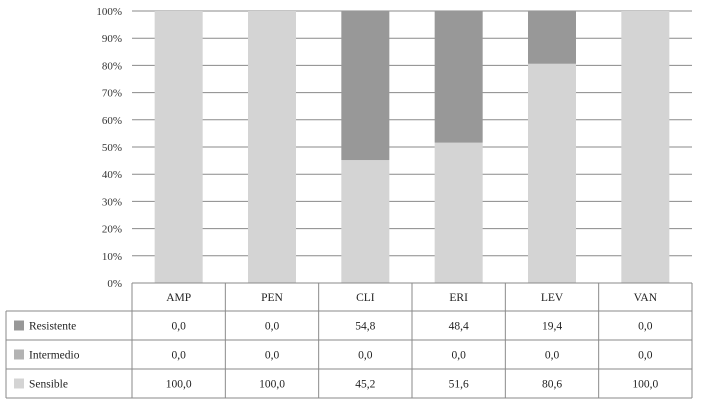 The height and width of the screenshot is (406, 703). I want to click on data-label: 48,4, so click(459, 327).